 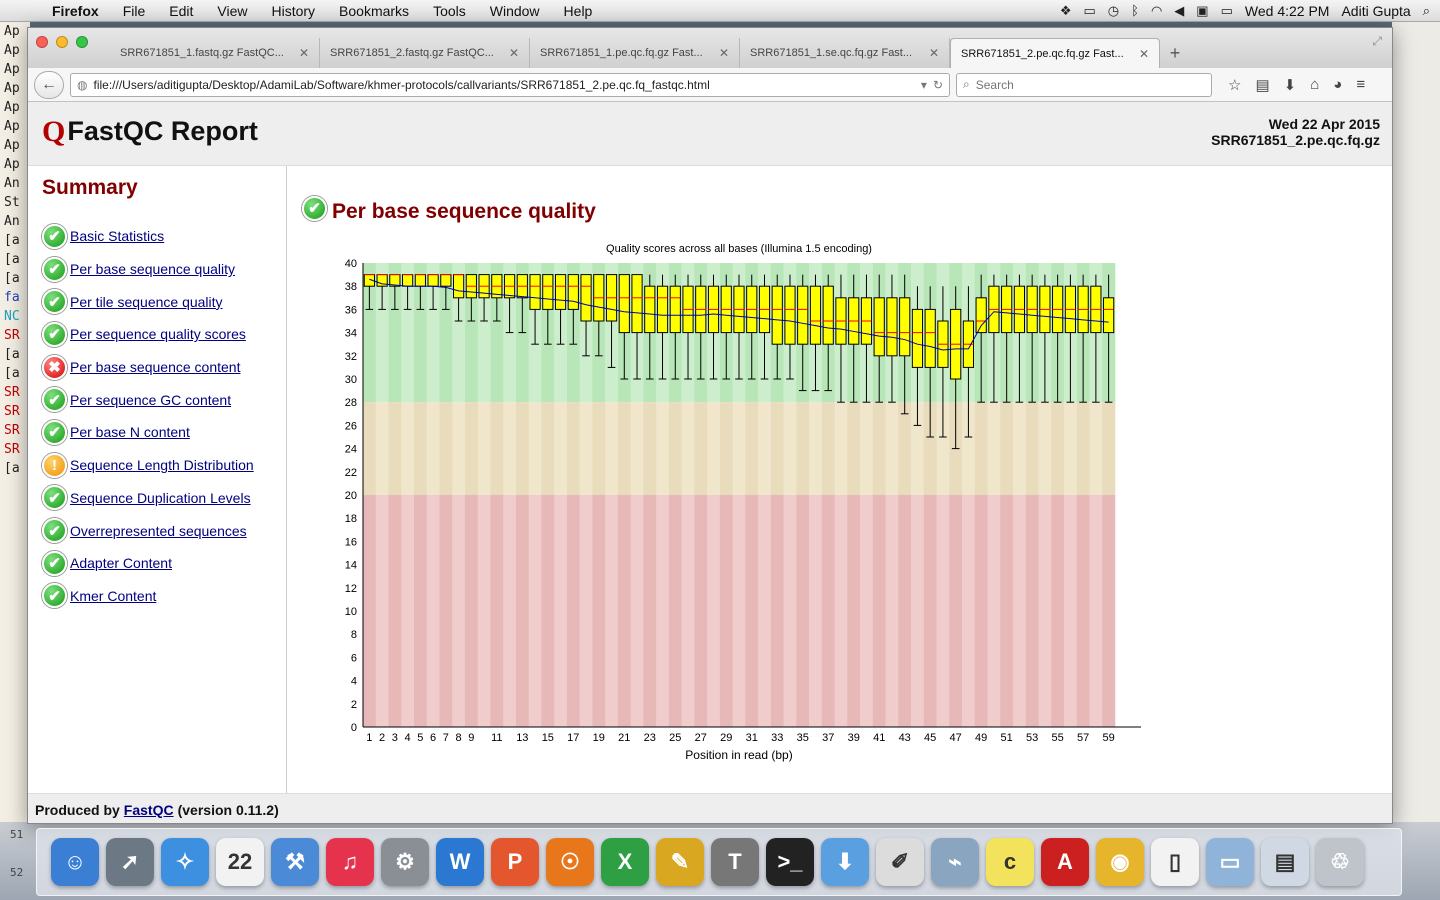 I want to click on itunes-icon: ♫, so click(x=350, y=862).